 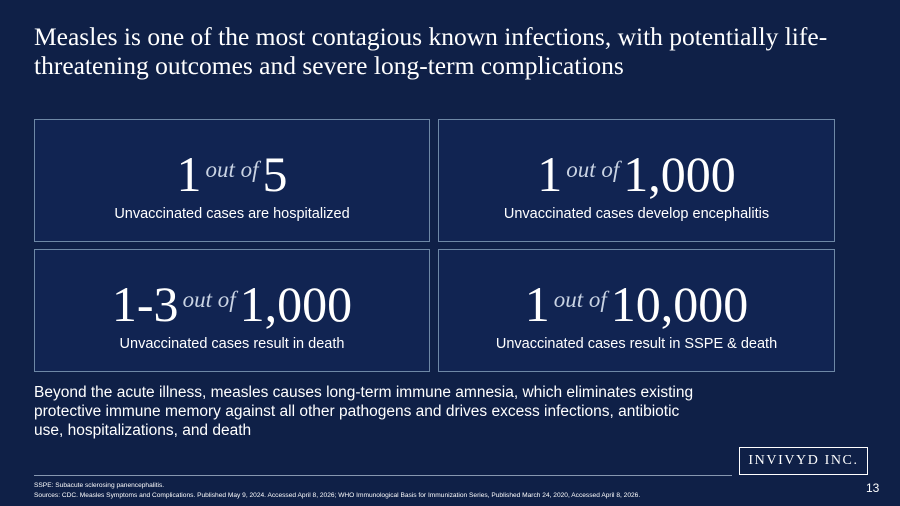 I want to click on stat-numerator: 1-3, so click(x=145, y=304).